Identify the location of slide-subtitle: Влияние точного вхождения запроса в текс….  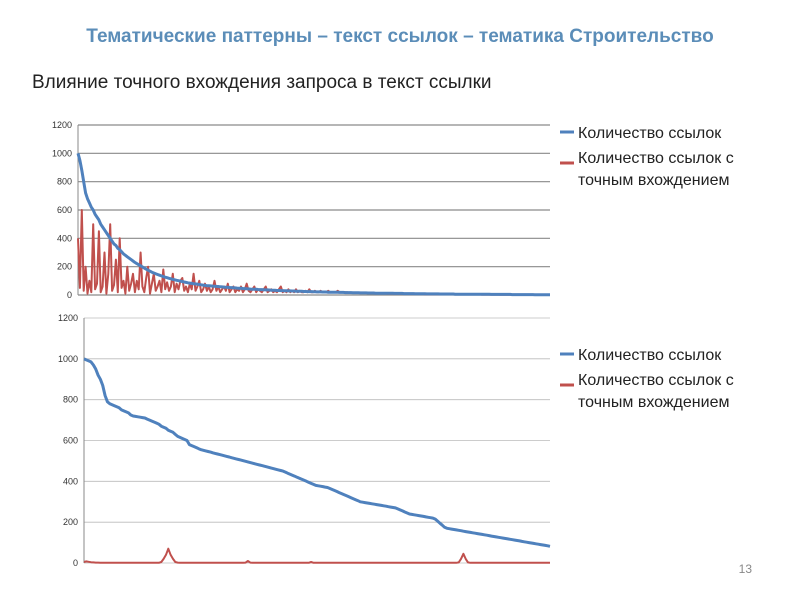
(262, 82).